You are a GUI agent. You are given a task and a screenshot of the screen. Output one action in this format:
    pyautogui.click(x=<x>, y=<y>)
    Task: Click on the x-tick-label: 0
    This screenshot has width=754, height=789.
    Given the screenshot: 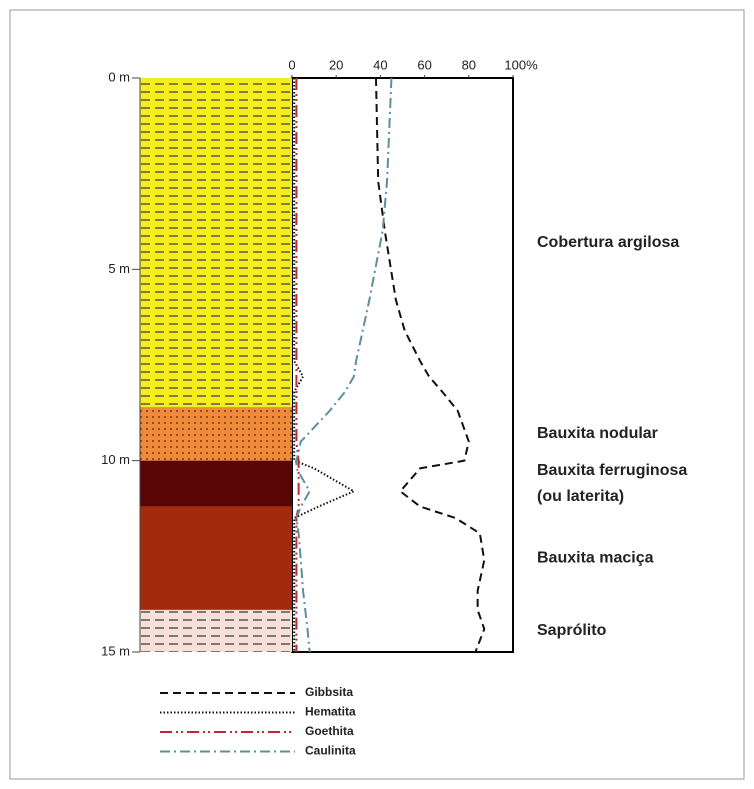 What is the action you would take?
    pyautogui.click(x=291, y=64)
    